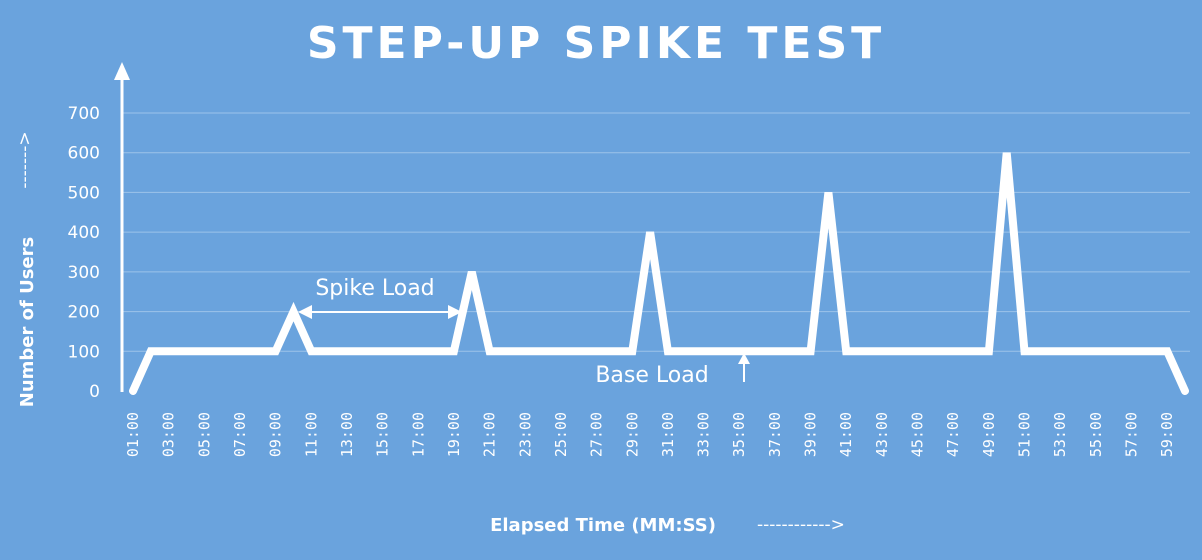  Describe the element at coordinates (989, 434) in the screenshot. I see `x-tick-label: 49:00` at that location.